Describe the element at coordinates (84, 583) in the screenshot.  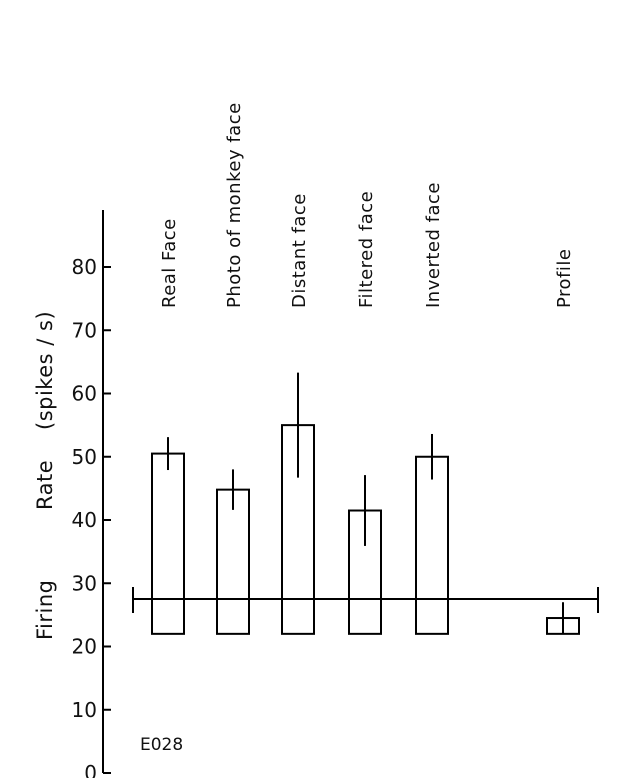
I see `y-tick-label: 30` at that location.